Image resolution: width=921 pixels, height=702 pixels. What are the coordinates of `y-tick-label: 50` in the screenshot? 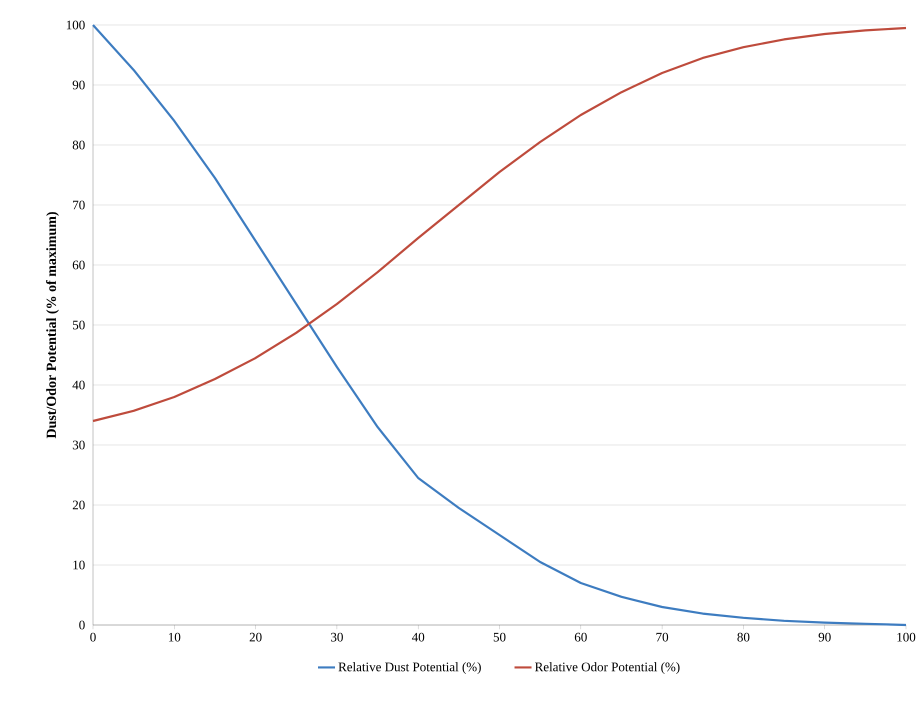 It's located at (78, 325).